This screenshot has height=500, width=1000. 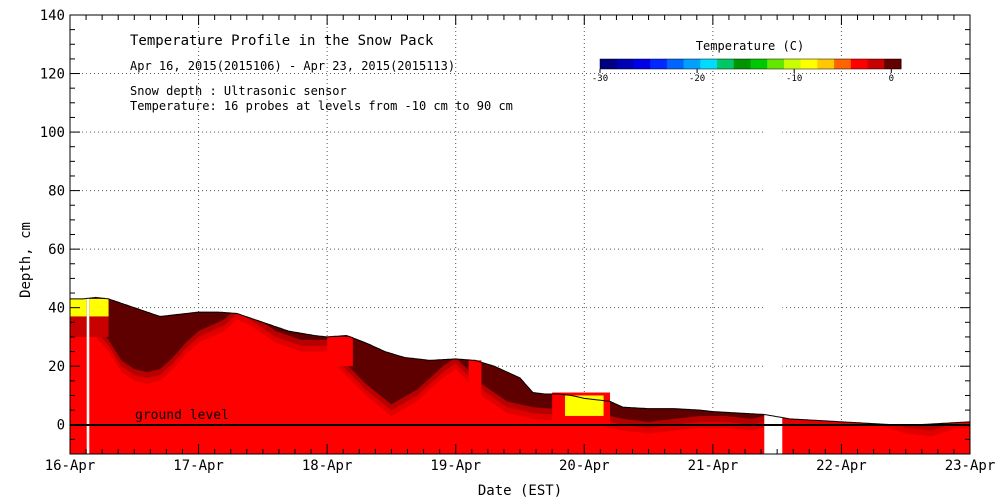 I want to click on y-tick-label: 60, so click(x=56, y=250).